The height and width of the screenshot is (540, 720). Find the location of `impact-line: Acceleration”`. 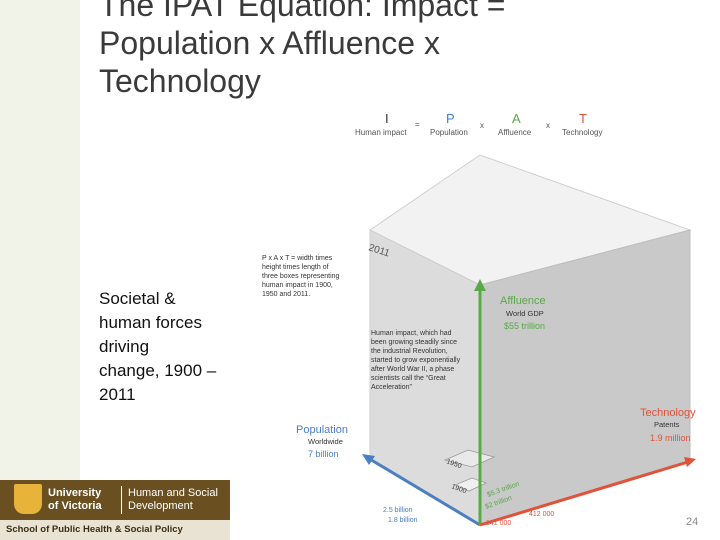

impact-line: Acceleration” is located at coordinates (392, 387).